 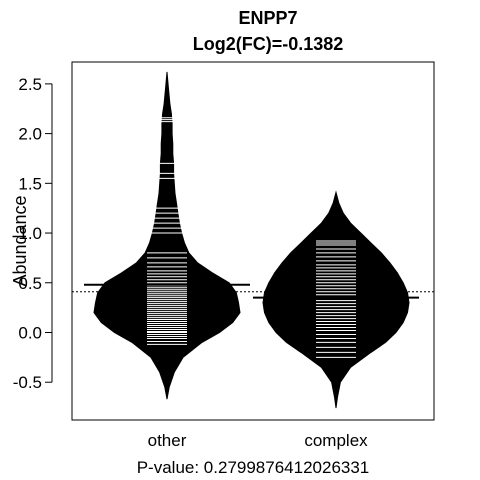 What do you see at coordinates (253, 467) in the screenshot?
I see `p-value-label: P-value: 0.2799876412026331` at bounding box center [253, 467].